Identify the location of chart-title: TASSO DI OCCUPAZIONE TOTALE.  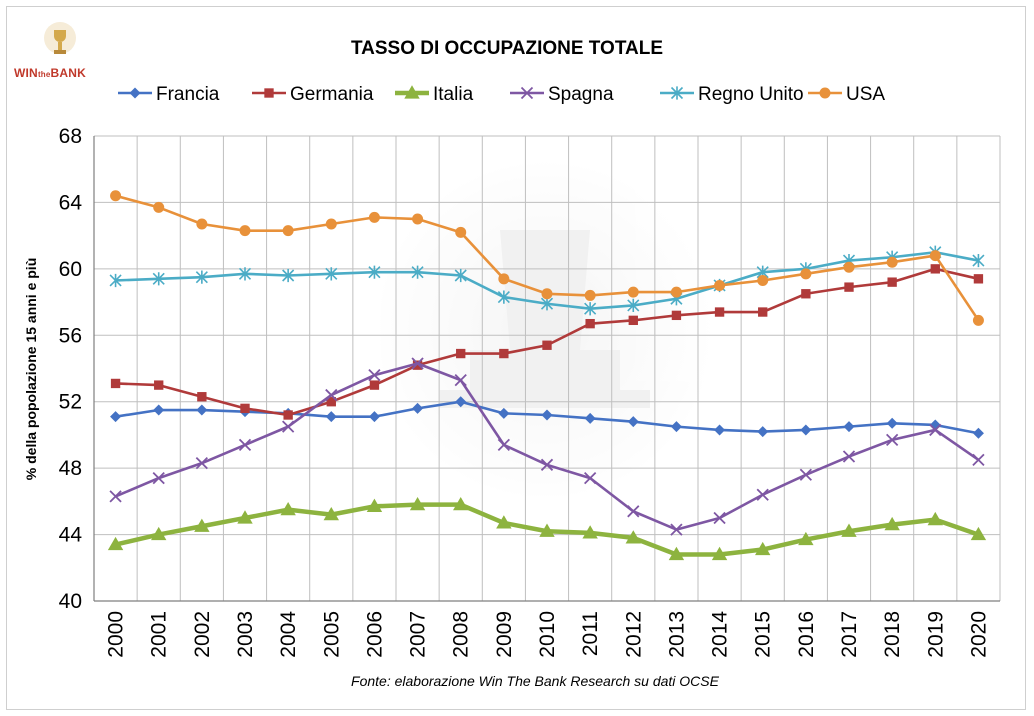
(507, 48).